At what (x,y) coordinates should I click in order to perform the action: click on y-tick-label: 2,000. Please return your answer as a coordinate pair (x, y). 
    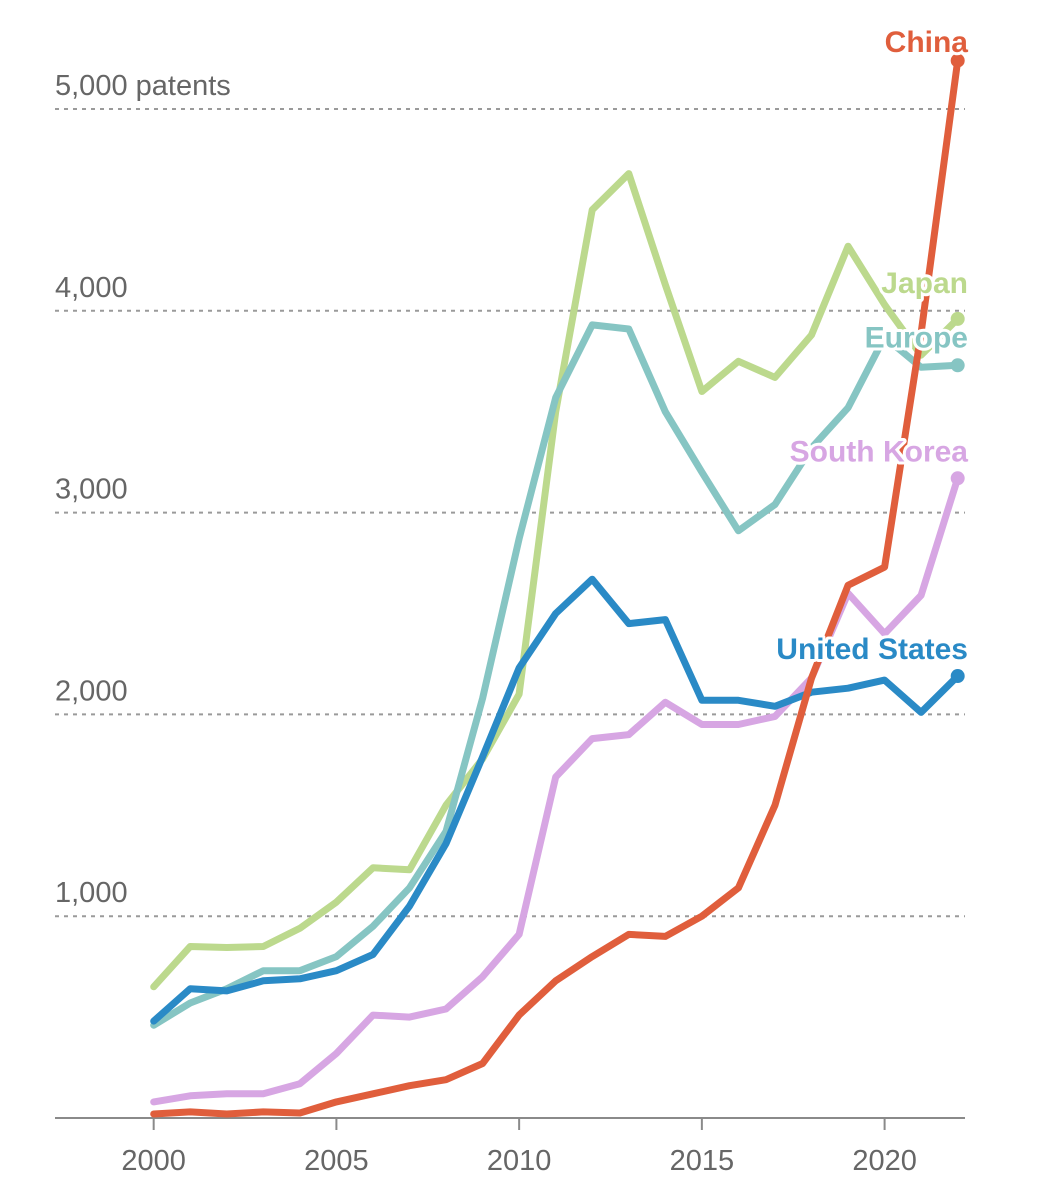
    Looking at the image, I should click on (91, 691).